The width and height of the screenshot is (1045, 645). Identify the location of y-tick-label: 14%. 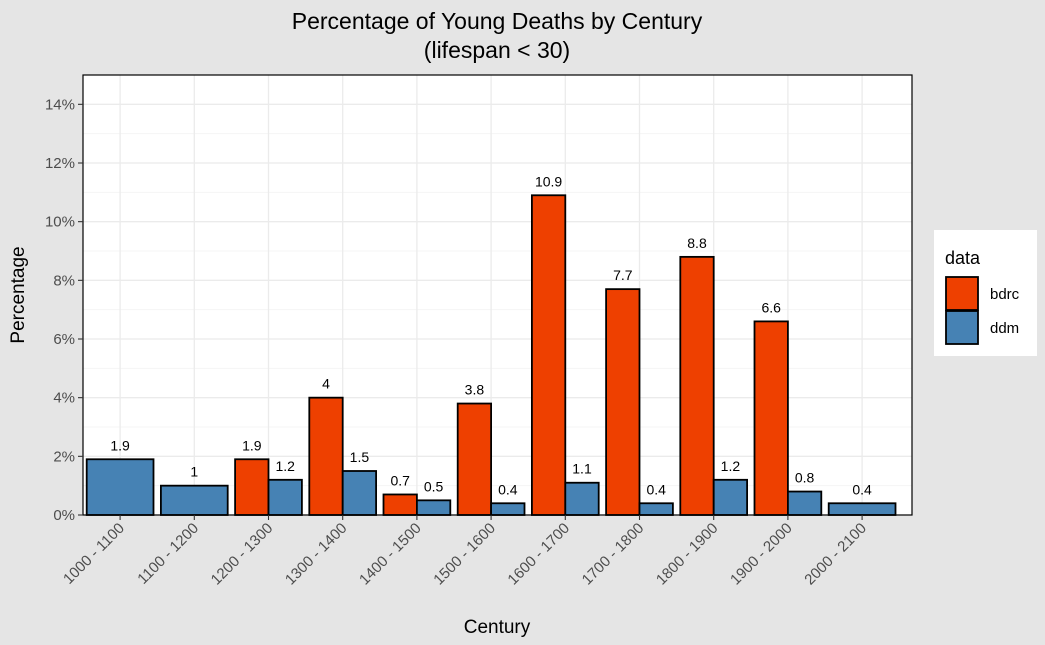
(60, 104).